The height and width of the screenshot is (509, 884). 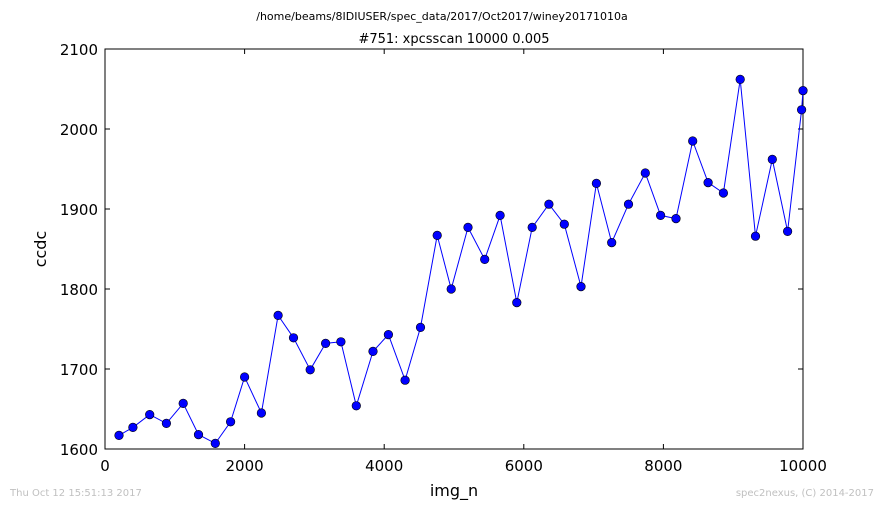 What do you see at coordinates (79, 50) in the screenshot?
I see `y-tick-label: 2100` at bounding box center [79, 50].